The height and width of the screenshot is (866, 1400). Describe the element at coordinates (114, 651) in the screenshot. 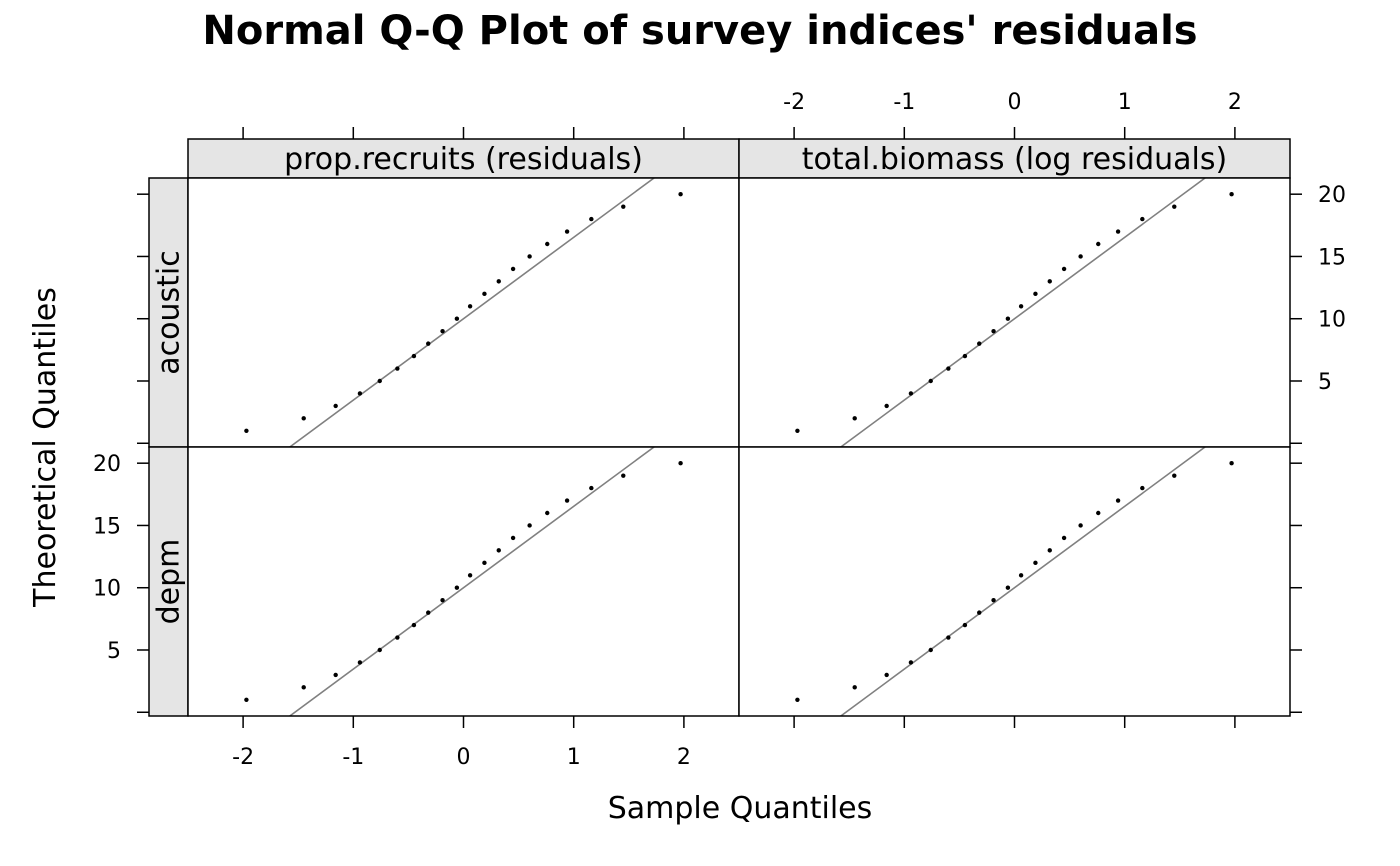

I see `y-tick-label: 5` at that location.